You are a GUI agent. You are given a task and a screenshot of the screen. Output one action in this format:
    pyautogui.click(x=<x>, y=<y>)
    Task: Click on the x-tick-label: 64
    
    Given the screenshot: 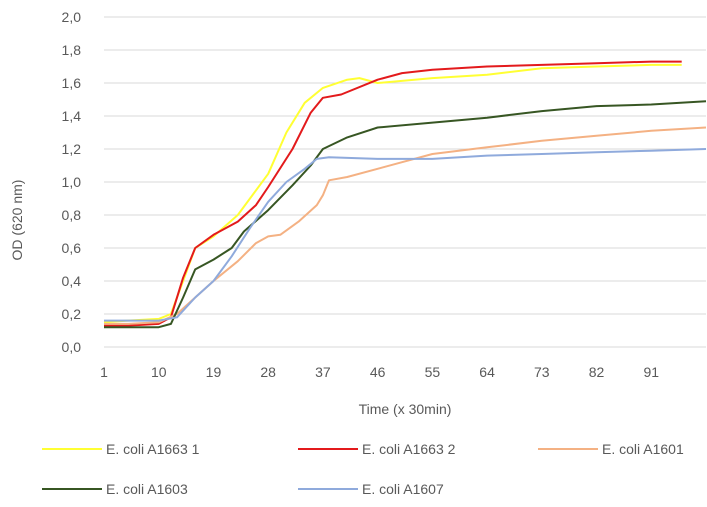 What is the action you would take?
    pyautogui.click(x=487, y=372)
    